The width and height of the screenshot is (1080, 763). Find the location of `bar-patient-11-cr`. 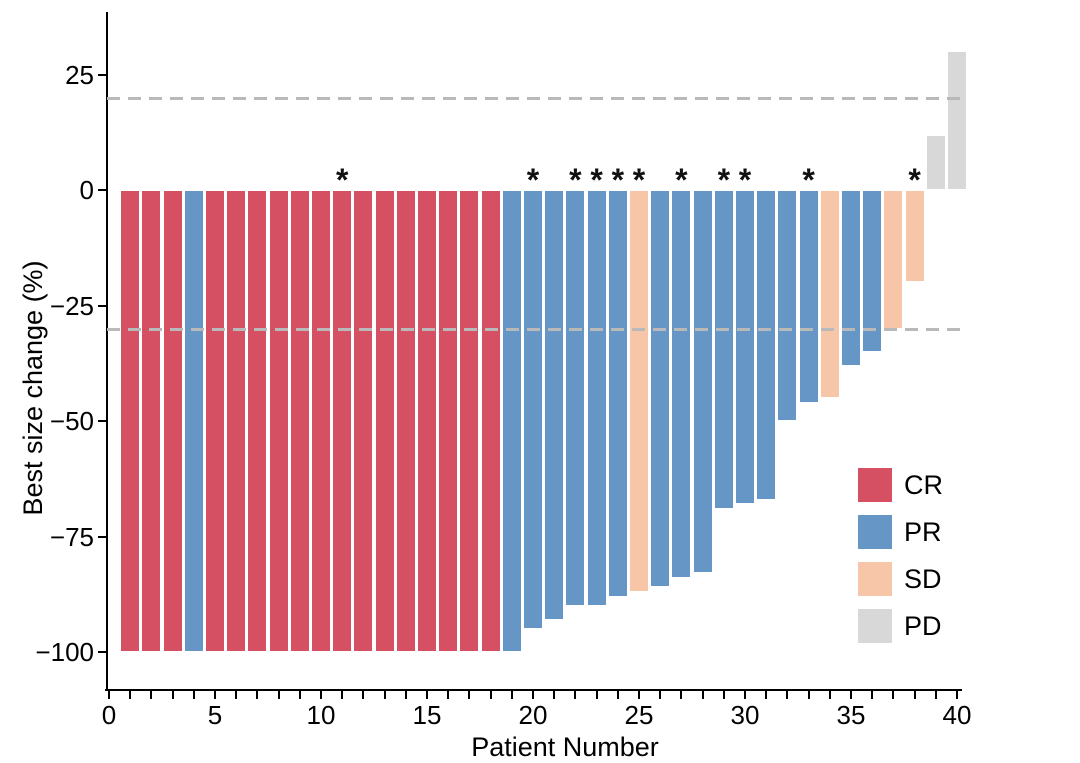

bar-patient-11-cr is located at coordinates (342, 421).